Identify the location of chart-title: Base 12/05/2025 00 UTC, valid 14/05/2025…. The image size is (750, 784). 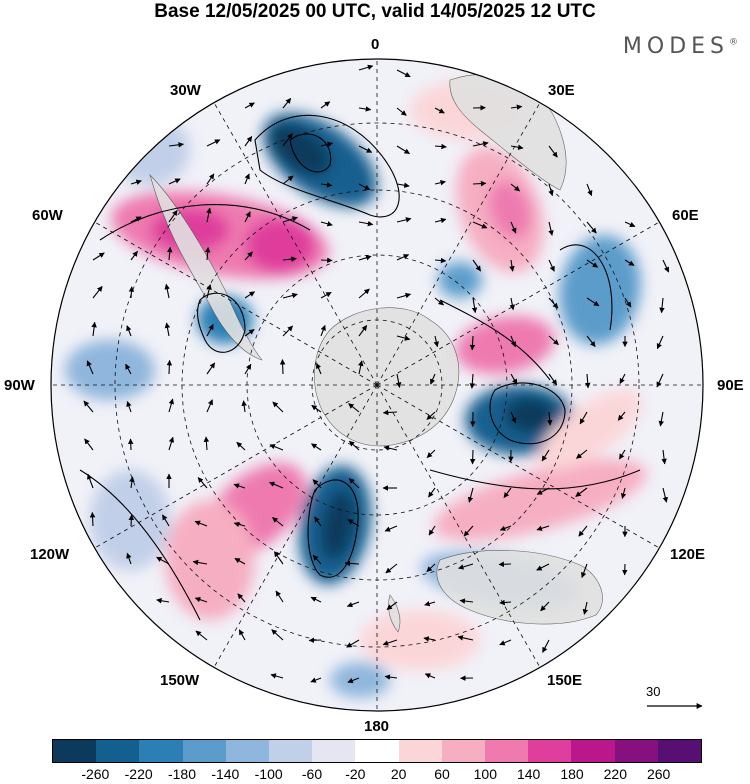
(375, 12).